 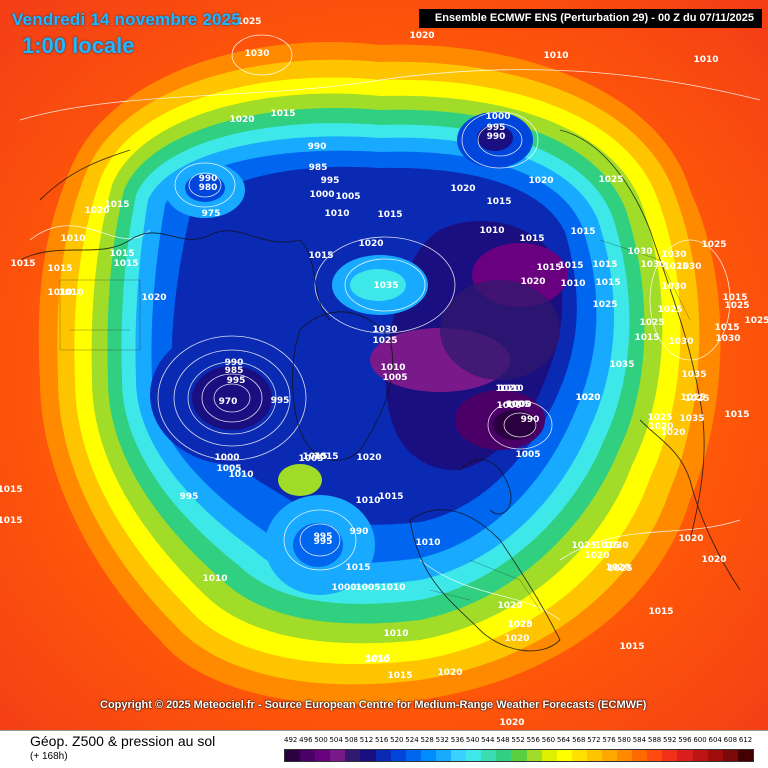 What do you see at coordinates (381, 740) in the screenshot?
I see `legend-level-label: 516` at bounding box center [381, 740].